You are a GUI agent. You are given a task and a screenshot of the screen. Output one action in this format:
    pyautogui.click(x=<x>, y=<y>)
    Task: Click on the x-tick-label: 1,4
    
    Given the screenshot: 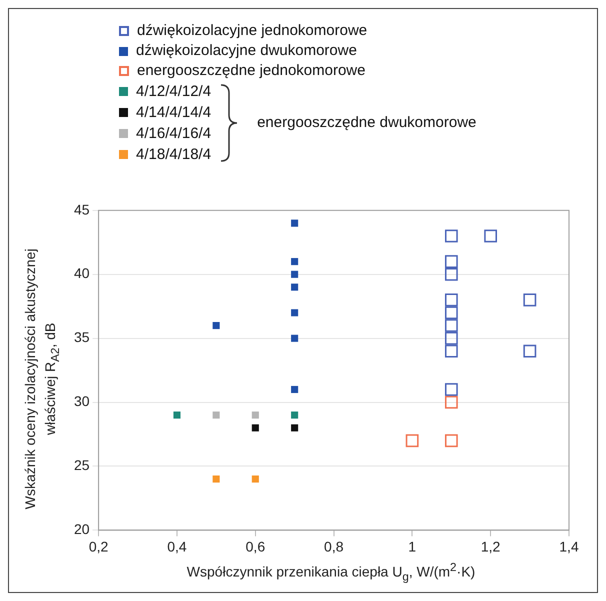 What is the action you would take?
    pyautogui.click(x=569, y=546)
    